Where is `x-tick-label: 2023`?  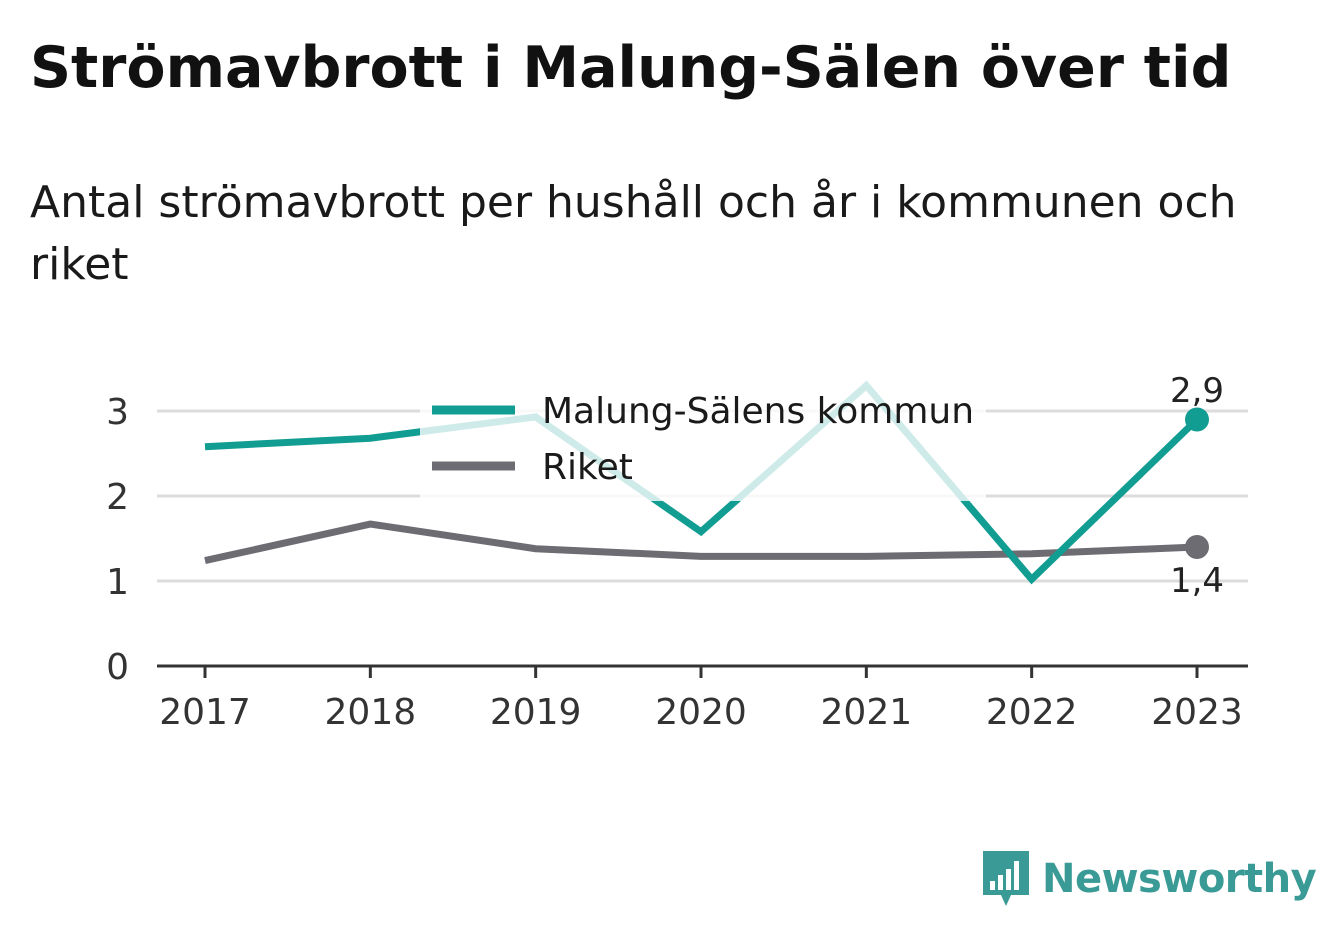
x-tick-label: 2023 is located at coordinates (1197, 712).